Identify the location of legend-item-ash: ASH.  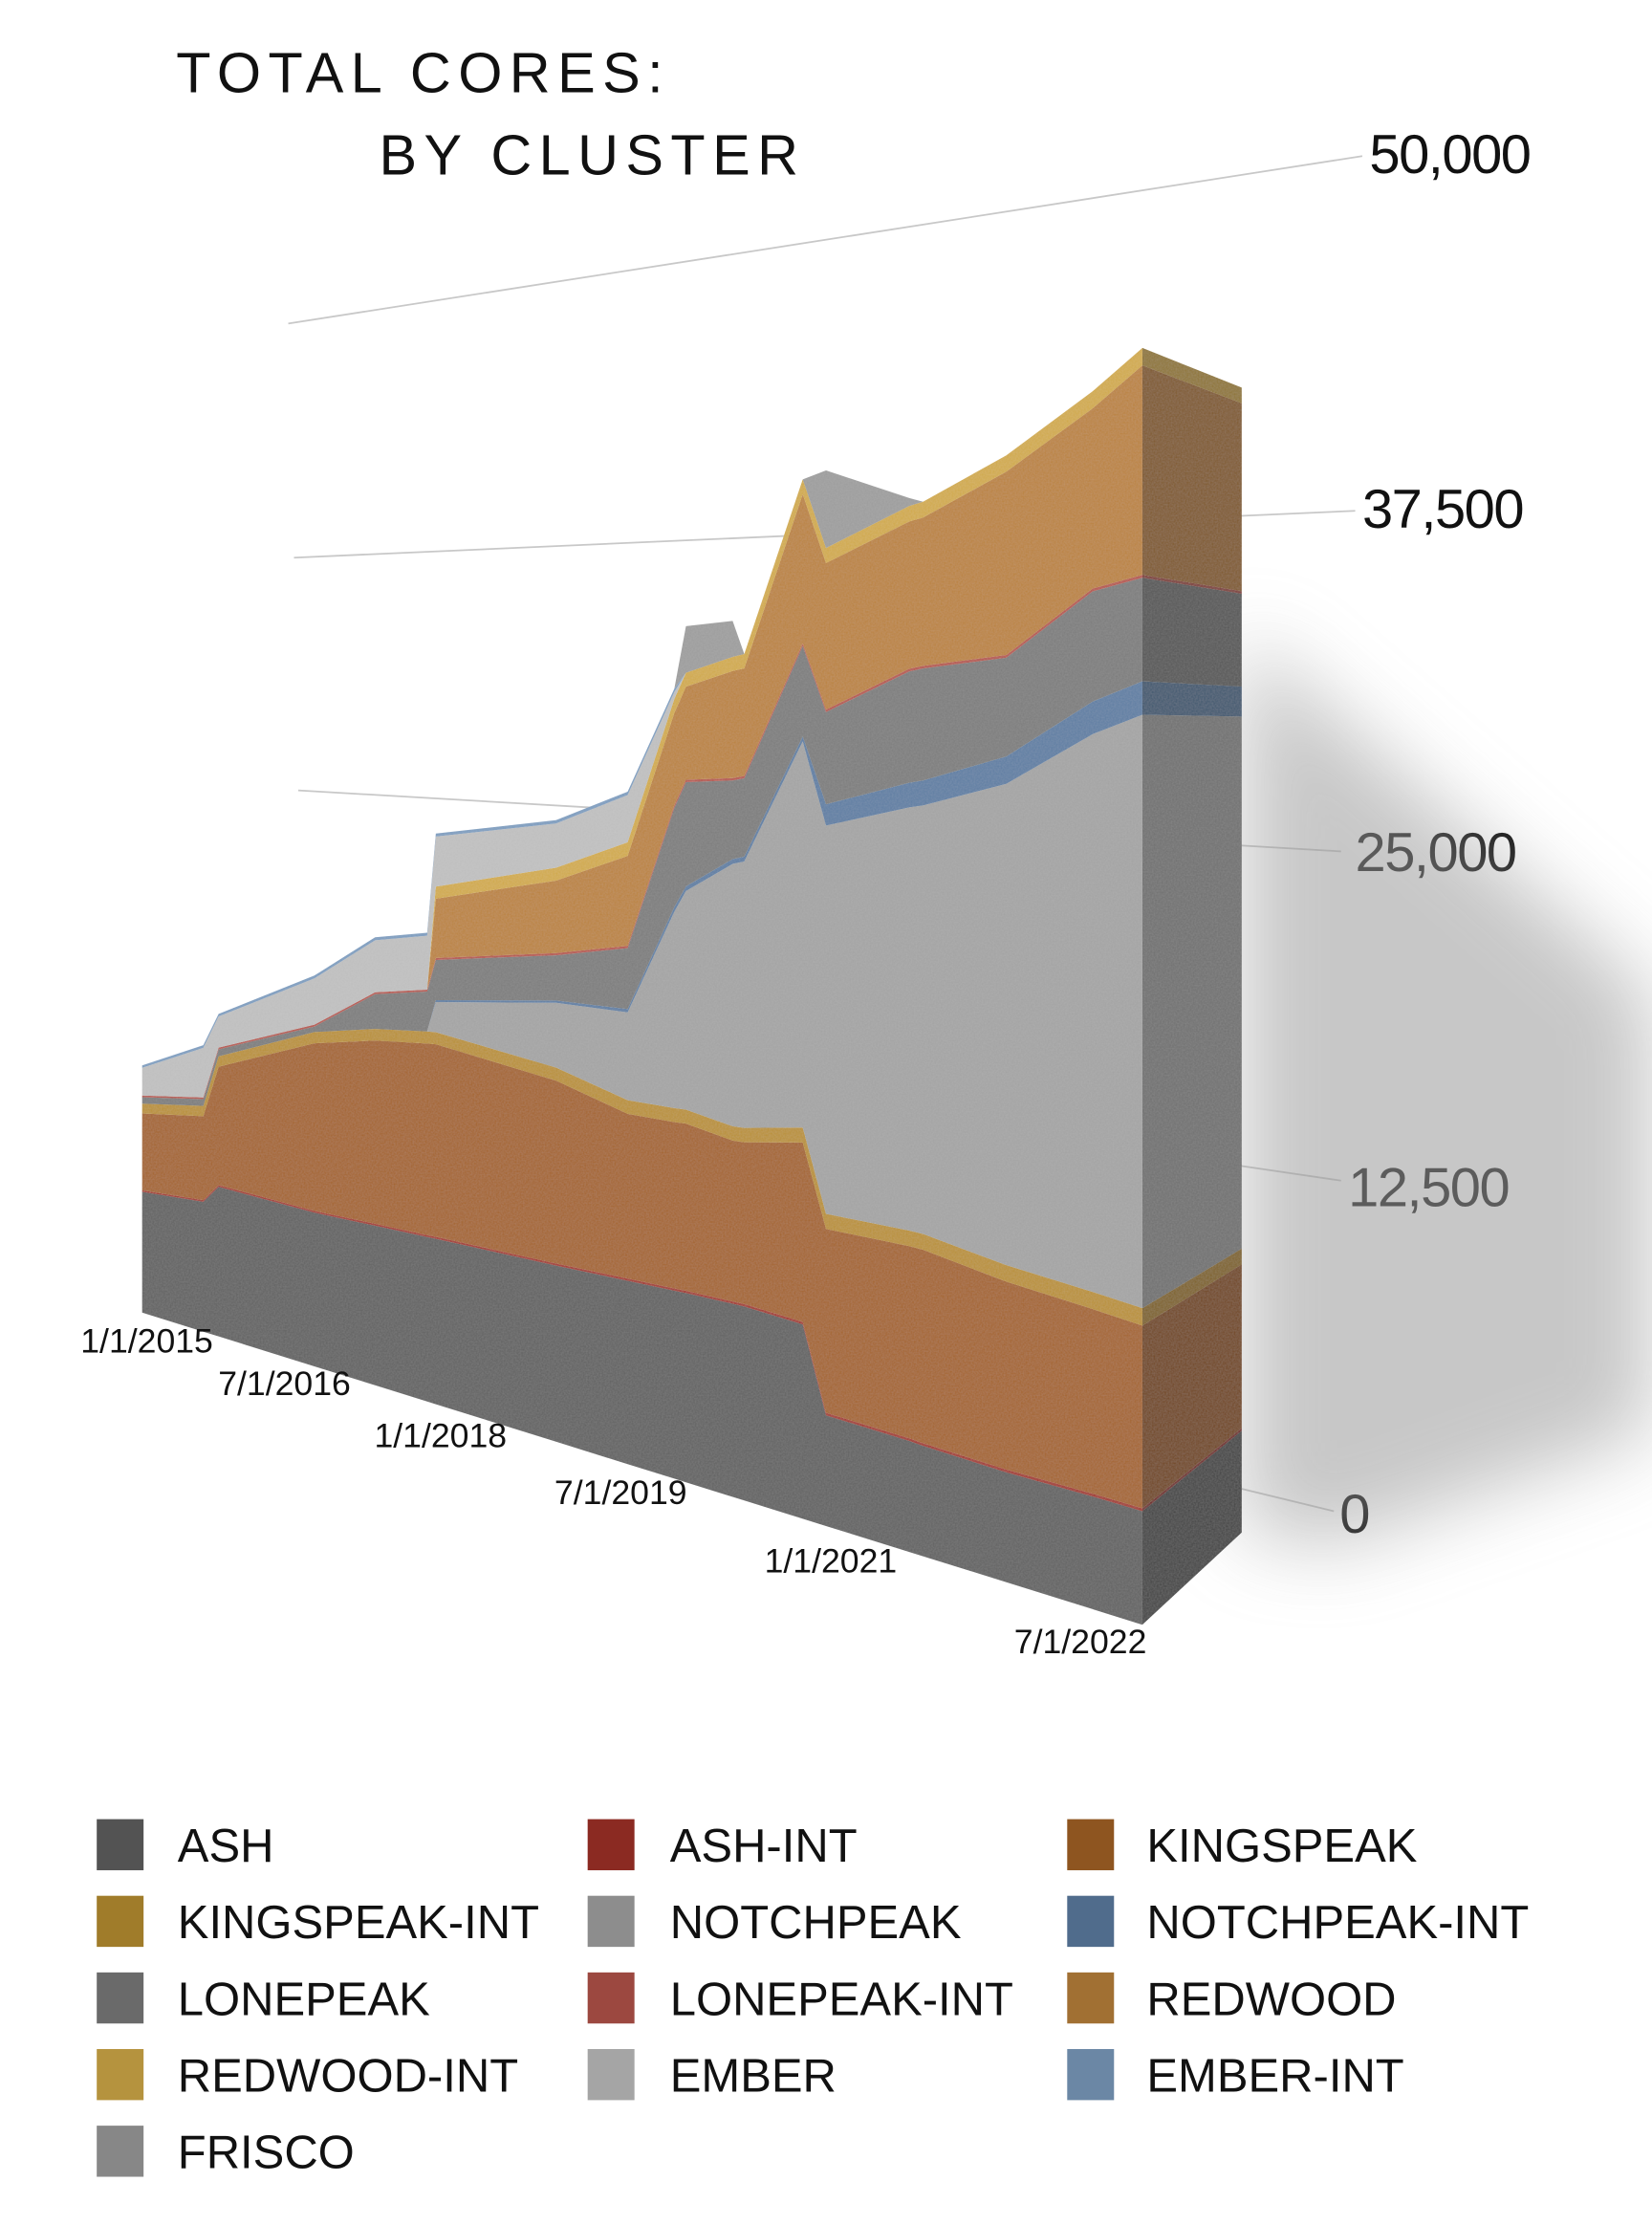
(185, 1845).